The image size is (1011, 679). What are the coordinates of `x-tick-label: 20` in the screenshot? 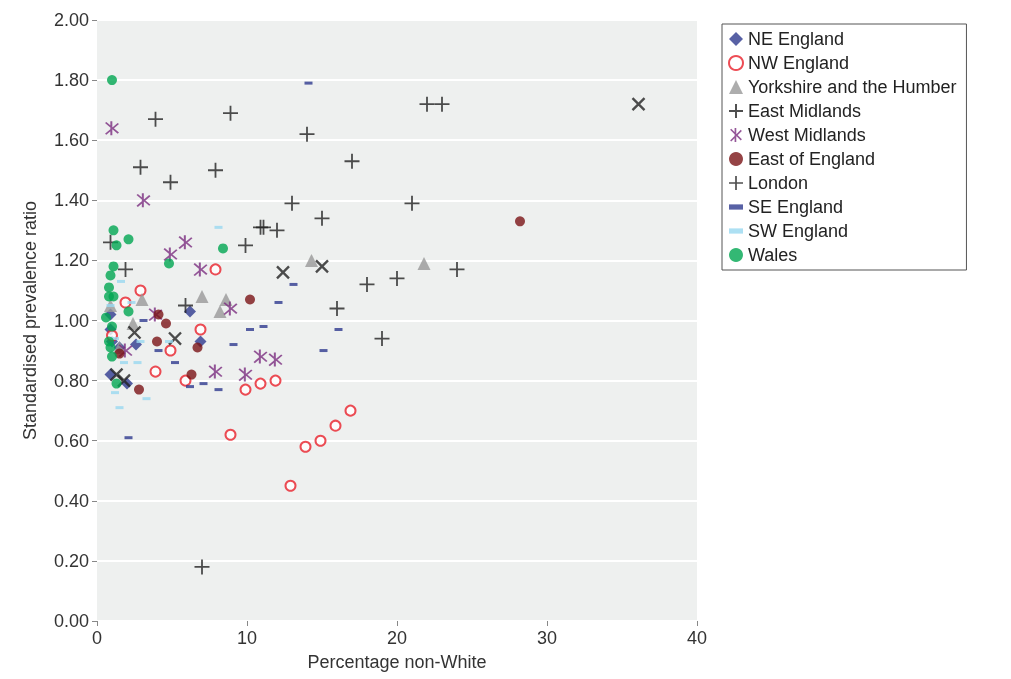 It's located at (397, 638).